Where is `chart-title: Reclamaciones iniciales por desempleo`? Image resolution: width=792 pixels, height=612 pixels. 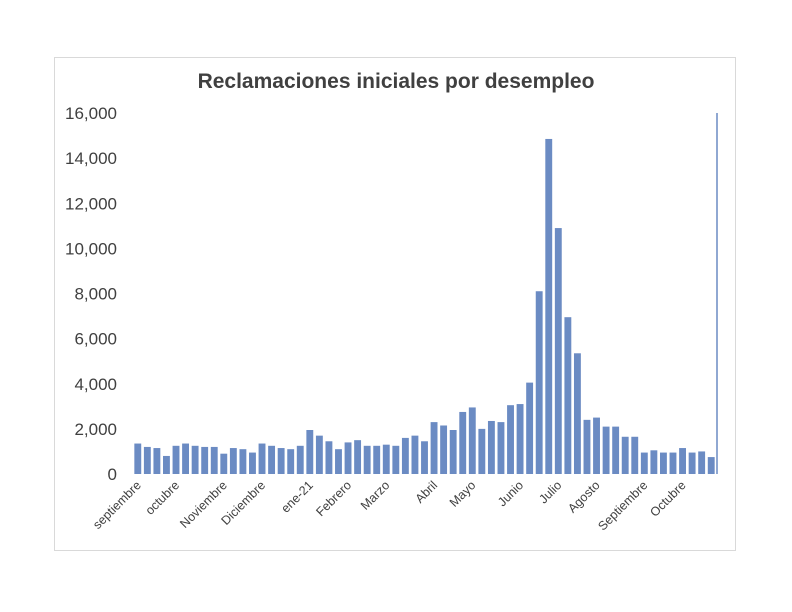 chart-title: Reclamaciones iniciales por desempleo is located at coordinates (396, 81).